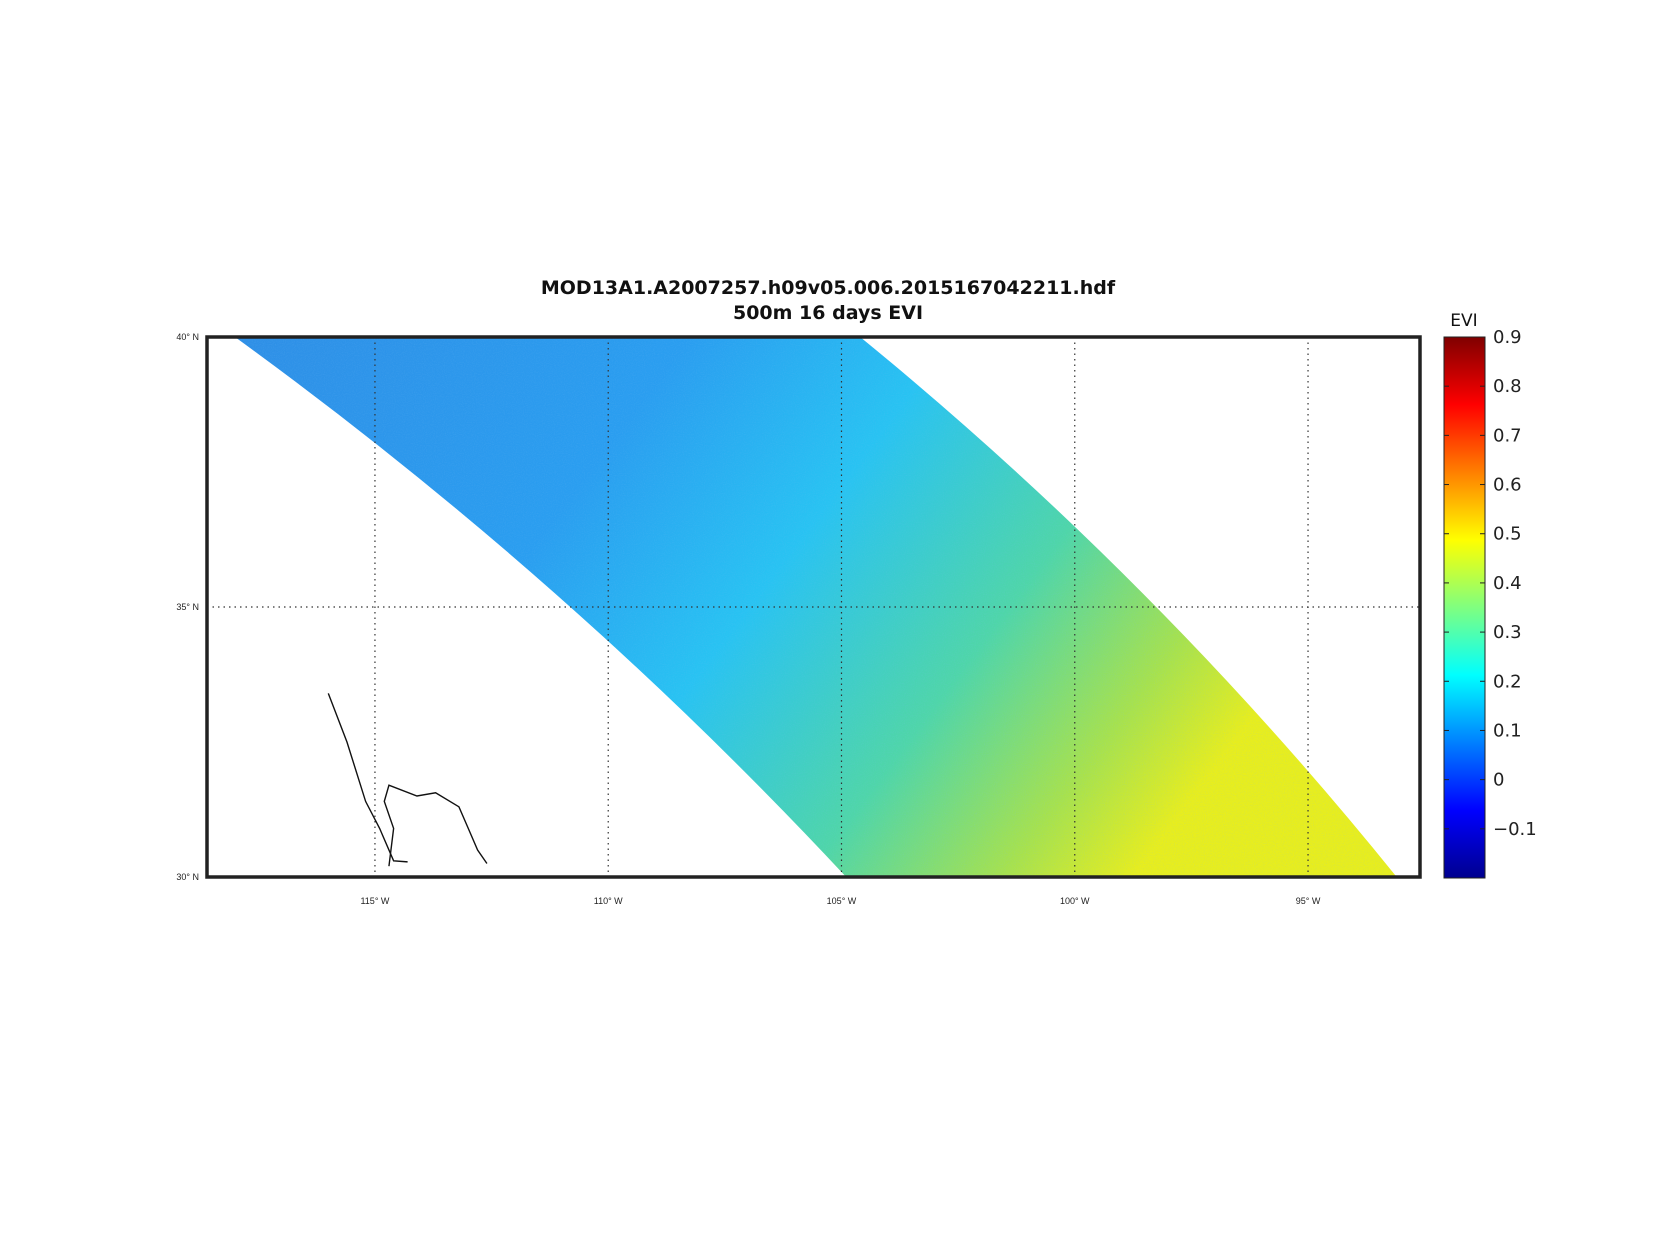 The image size is (1667, 1250). Describe the element at coordinates (828, 313) in the screenshot. I see `map-title-line2: 500m 16 days EVI` at that location.